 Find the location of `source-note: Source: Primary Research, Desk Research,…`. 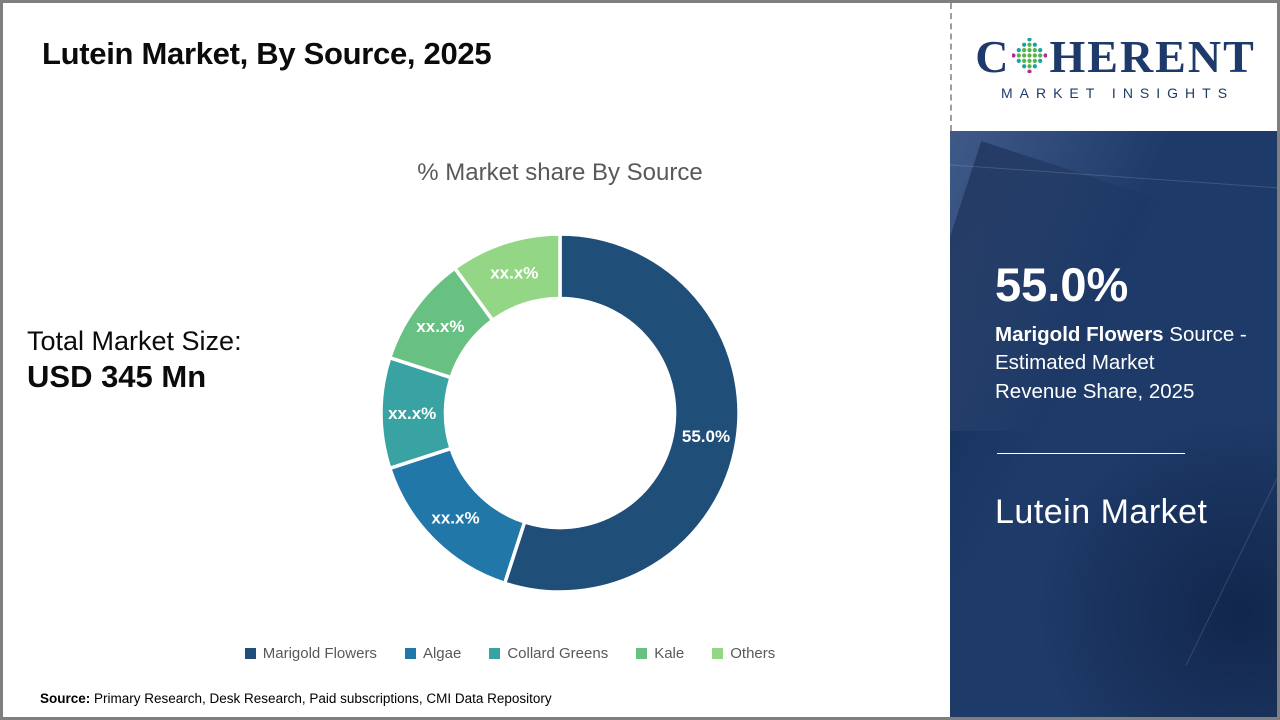

source-note: Source: Primary Research, Desk Research,… is located at coordinates (296, 698).